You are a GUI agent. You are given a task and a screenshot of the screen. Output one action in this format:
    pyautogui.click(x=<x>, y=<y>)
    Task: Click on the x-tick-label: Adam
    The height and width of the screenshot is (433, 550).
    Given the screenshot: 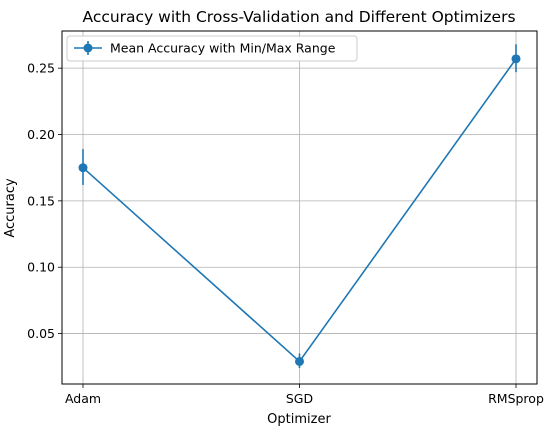 What is the action you would take?
    pyautogui.click(x=83, y=398)
    